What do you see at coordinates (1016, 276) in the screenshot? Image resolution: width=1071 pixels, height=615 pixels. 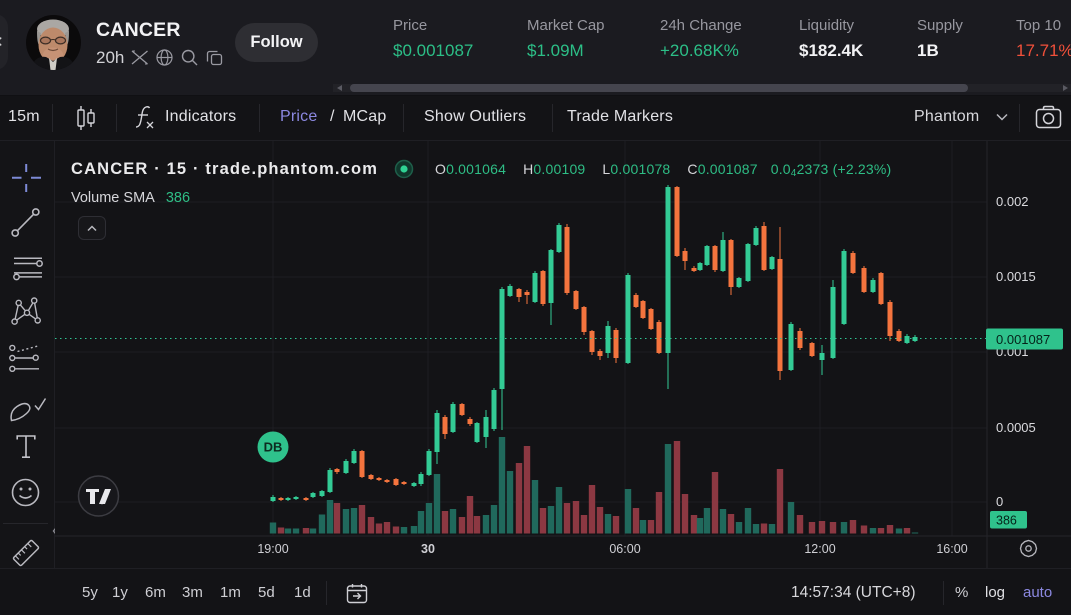 I see `svg-text: 0.0015` at bounding box center [1016, 276].